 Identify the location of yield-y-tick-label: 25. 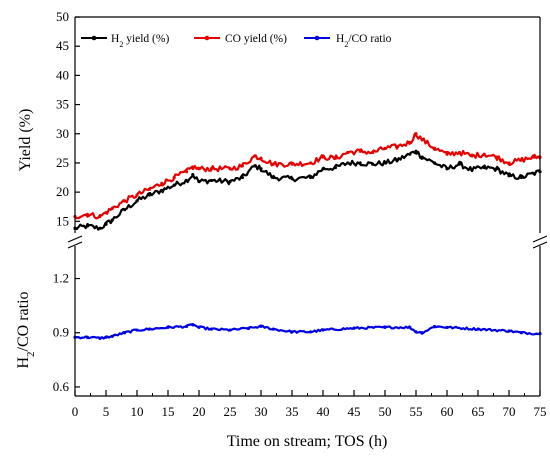
(62, 162).